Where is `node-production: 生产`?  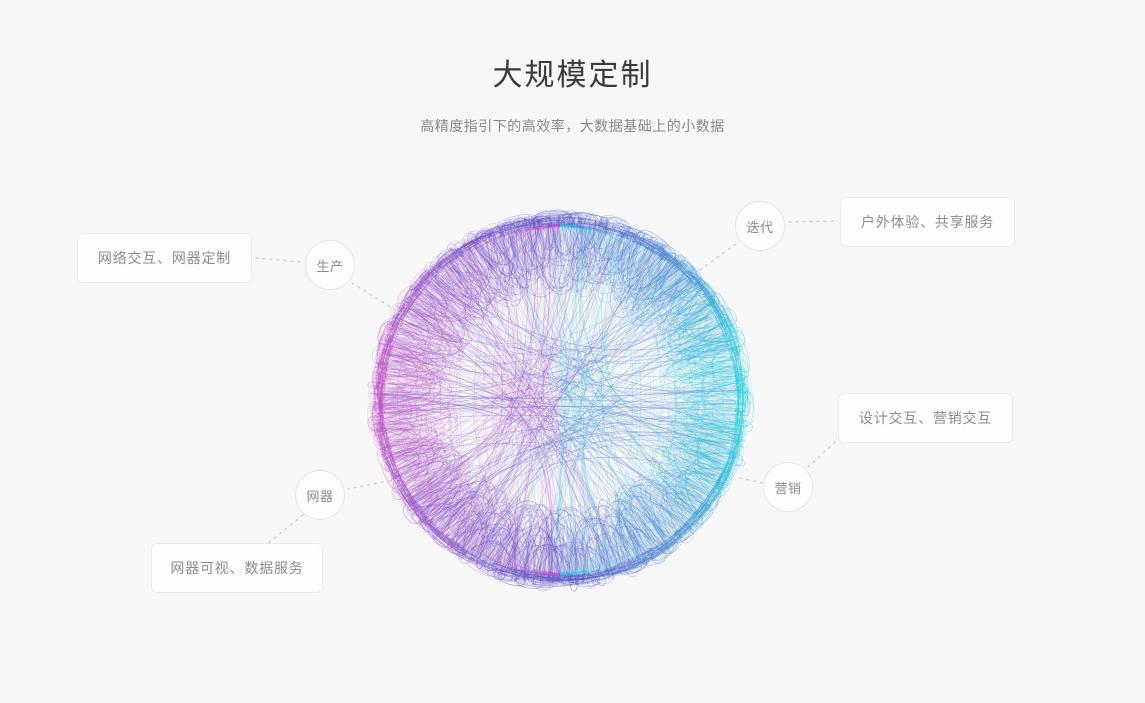
node-production: 生产 is located at coordinates (330, 265).